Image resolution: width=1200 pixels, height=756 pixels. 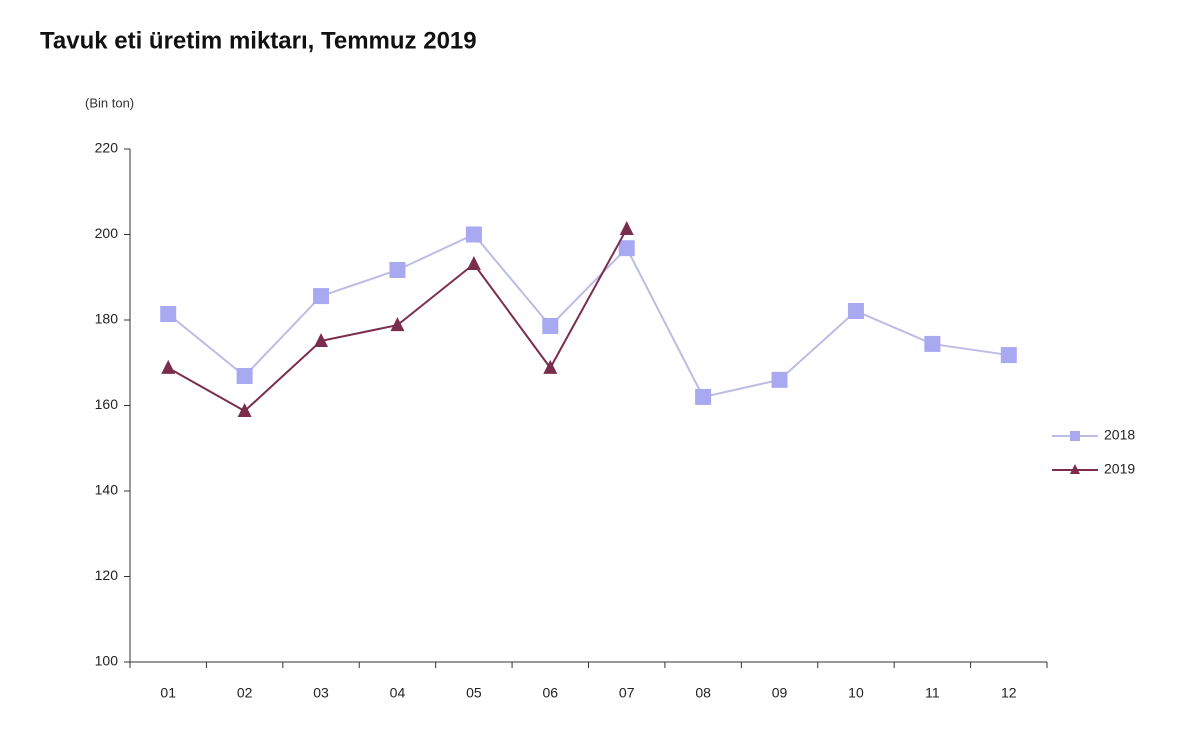 What do you see at coordinates (321, 693) in the screenshot?
I see `x-tick-label: 03` at bounding box center [321, 693].